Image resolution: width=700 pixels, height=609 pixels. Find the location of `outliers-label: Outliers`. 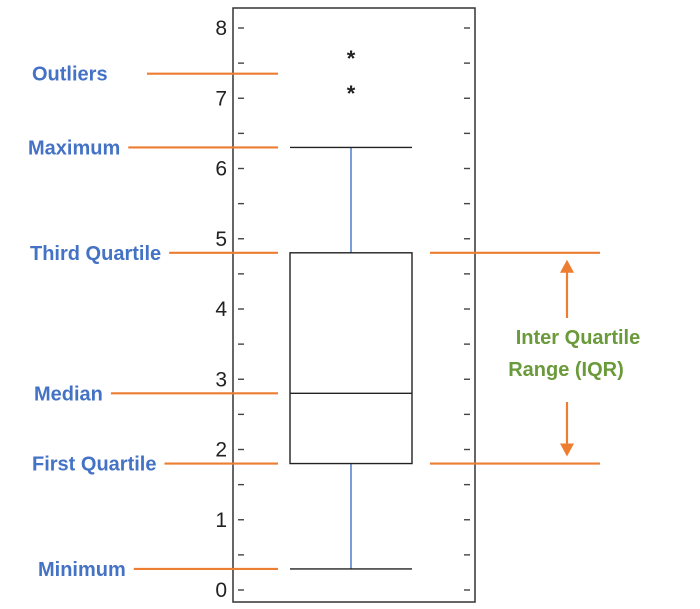

outliers-label: Outliers is located at coordinates (70, 75).